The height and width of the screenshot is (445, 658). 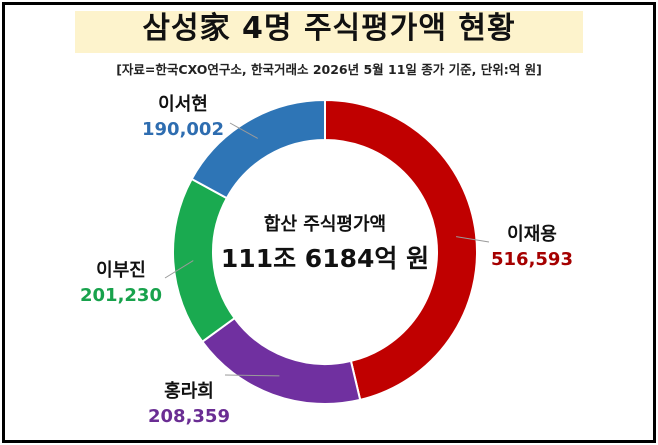 I want to click on slice-name-label: 이서현, so click(x=183, y=104).